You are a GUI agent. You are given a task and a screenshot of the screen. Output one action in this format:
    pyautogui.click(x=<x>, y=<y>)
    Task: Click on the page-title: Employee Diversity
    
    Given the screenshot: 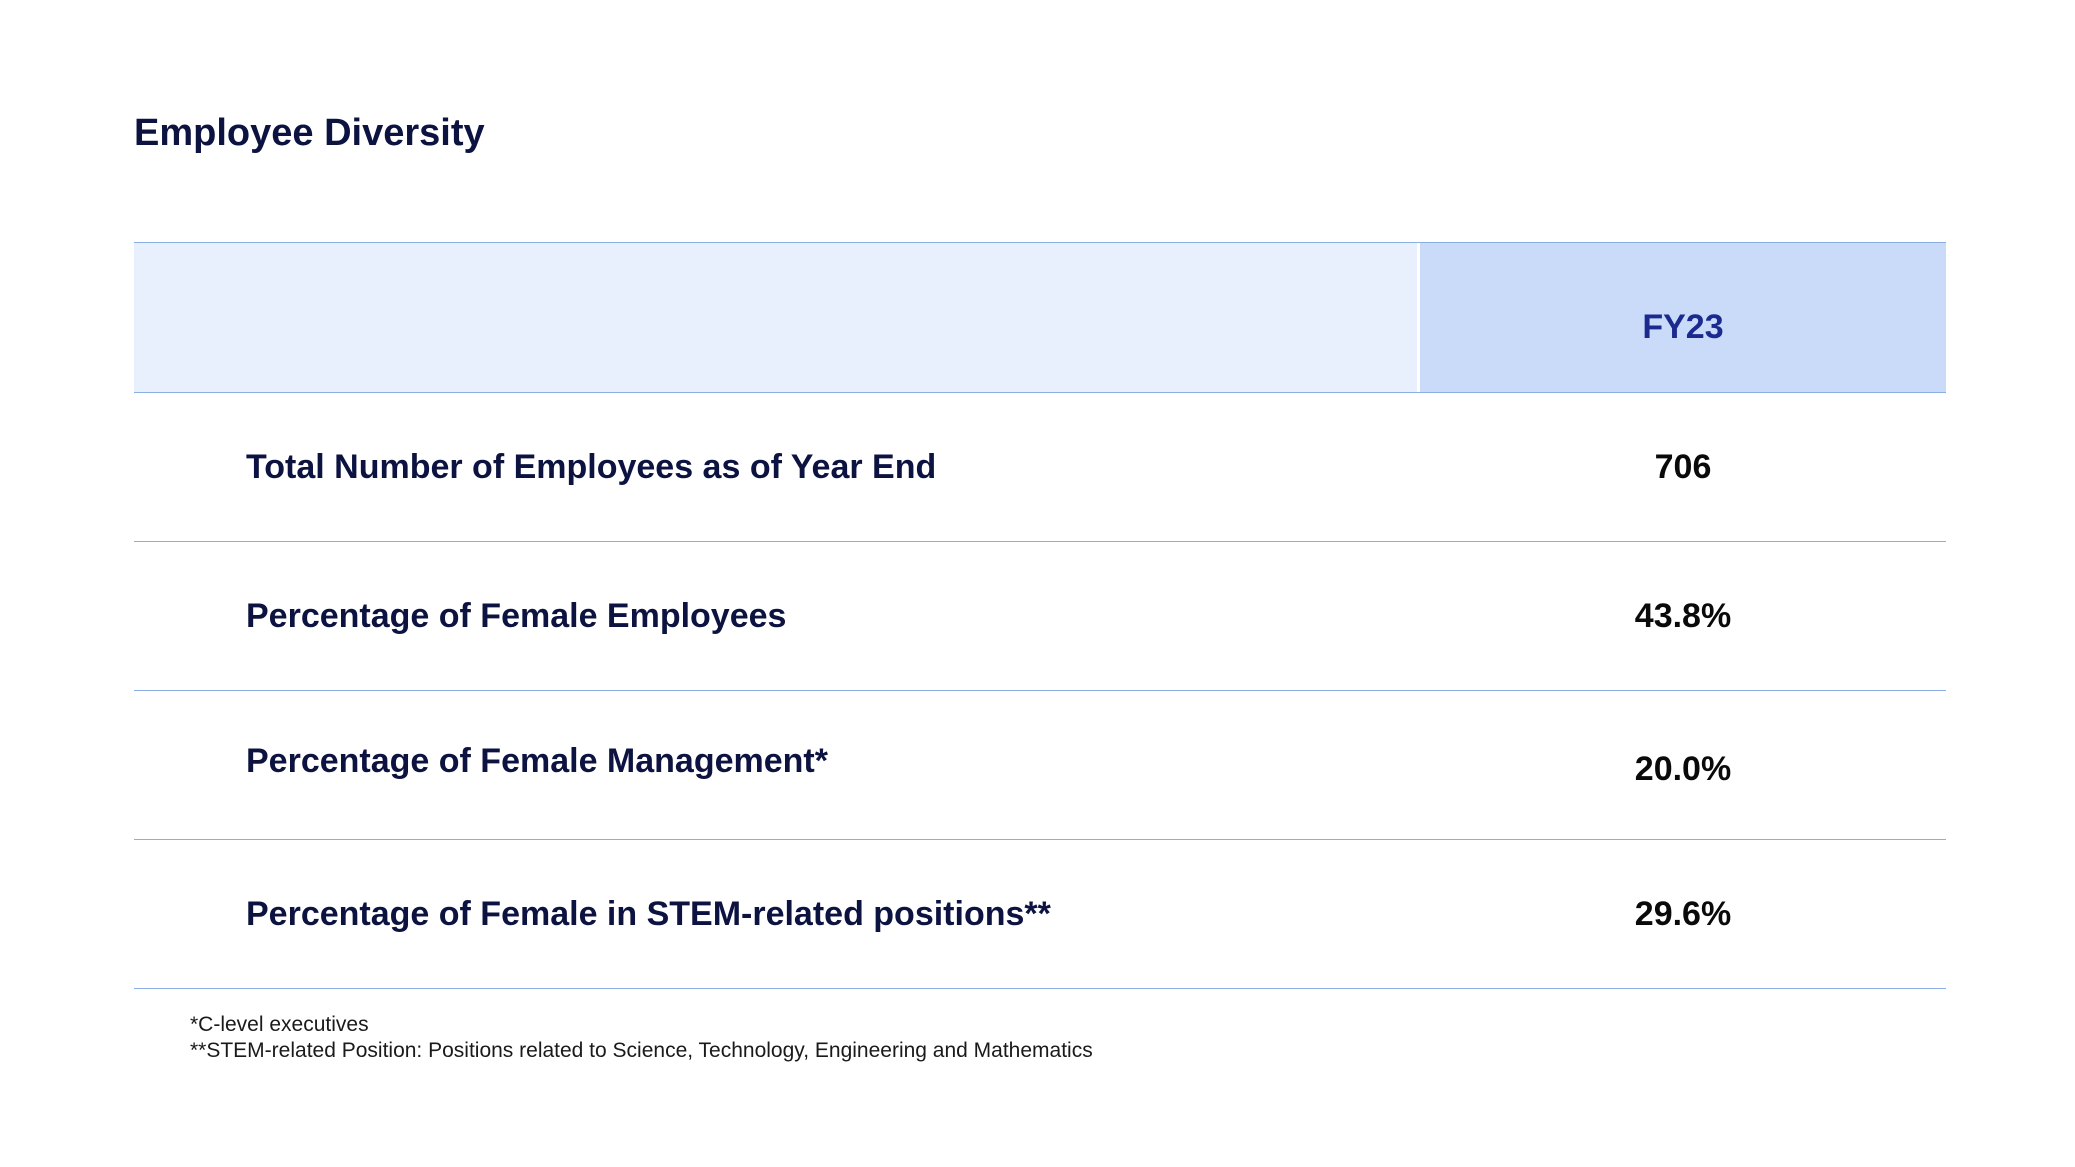 What is the action you would take?
    pyautogui.click(x=309, y=133)
    